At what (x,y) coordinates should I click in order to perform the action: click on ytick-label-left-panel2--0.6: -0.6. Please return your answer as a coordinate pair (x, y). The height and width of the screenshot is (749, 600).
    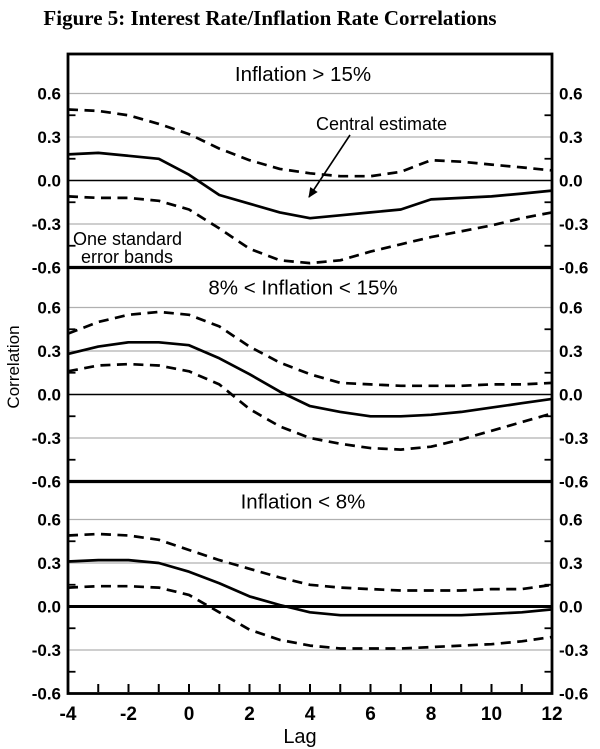
    Looking at the image, I should click on (46, 694).